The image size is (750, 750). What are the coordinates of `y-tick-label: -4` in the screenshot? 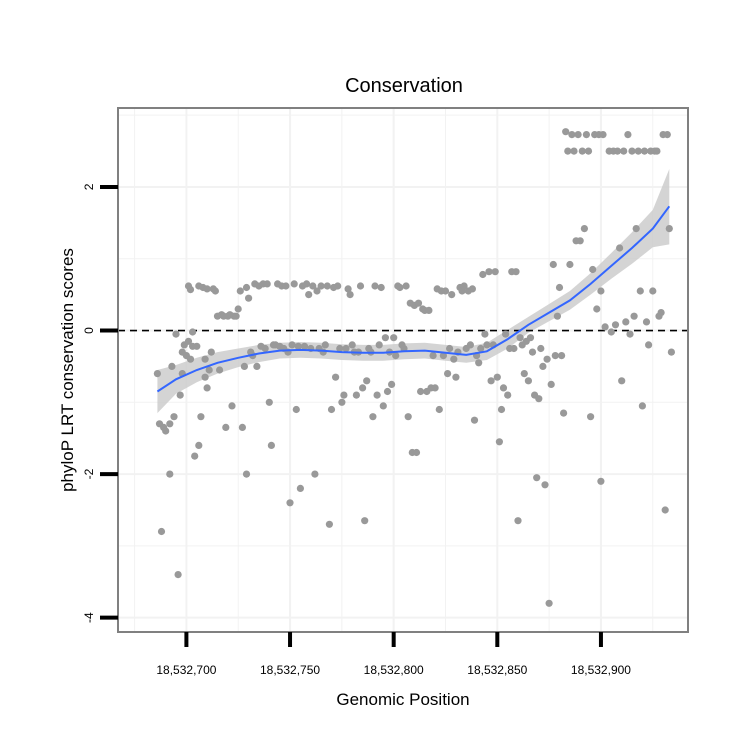 It's located at (89, 617).